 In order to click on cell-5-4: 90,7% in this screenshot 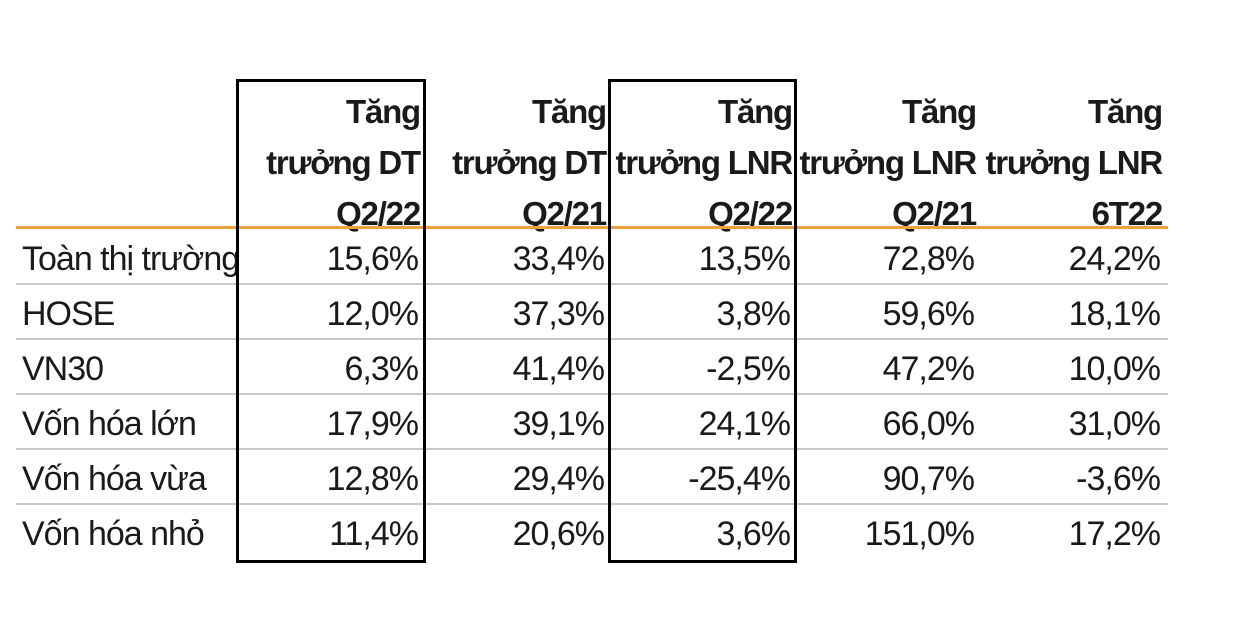, I will do `click(928, 479)`.